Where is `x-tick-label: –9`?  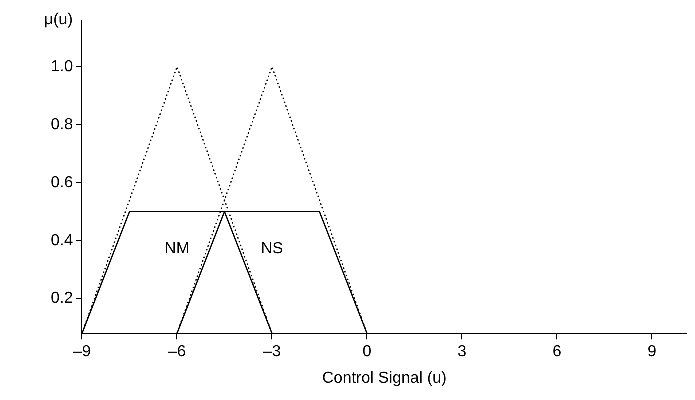
x-tick-label: –9 is located at coordinates (82, 352).